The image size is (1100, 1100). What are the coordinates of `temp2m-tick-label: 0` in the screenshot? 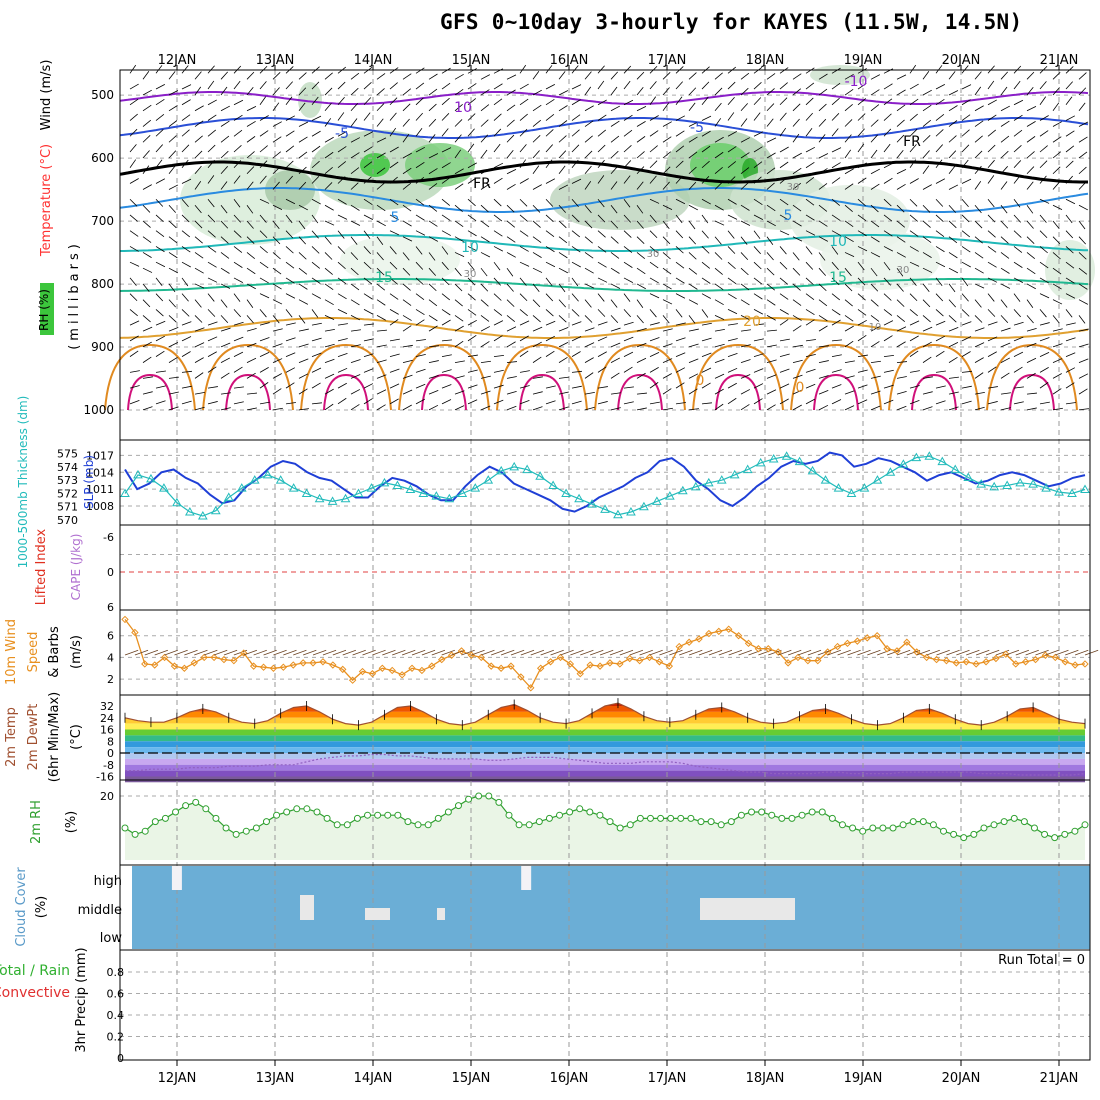 It's located at (110, 753).